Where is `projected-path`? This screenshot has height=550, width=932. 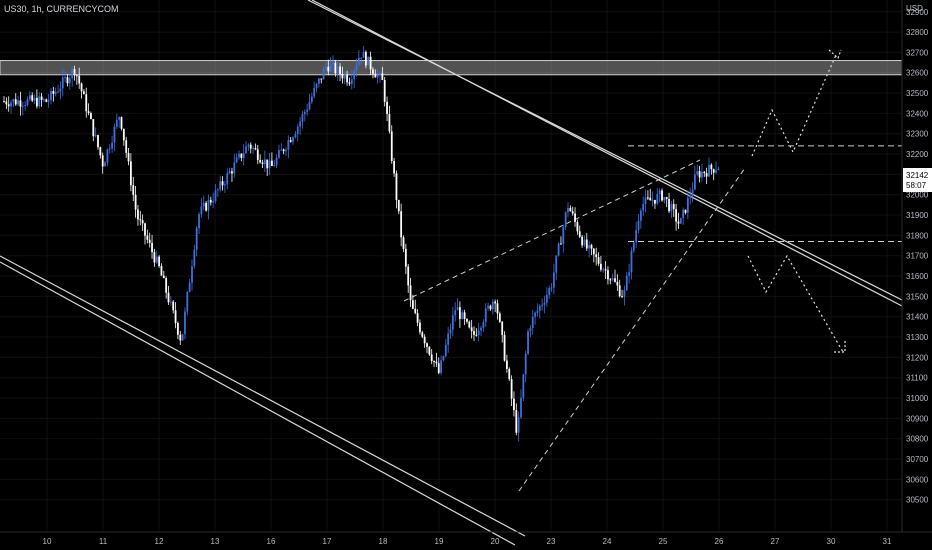
projected-path is located at coordinates (796, 201).